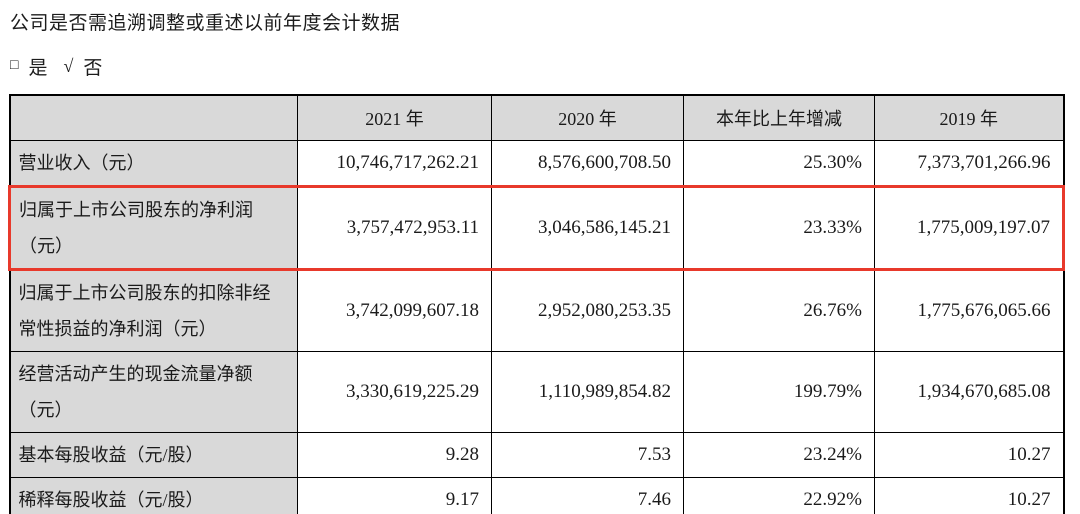 The width and height of the screenshot is (1080, 514). I want to click on row-label: 营业收入（元）, so click(153, 163).